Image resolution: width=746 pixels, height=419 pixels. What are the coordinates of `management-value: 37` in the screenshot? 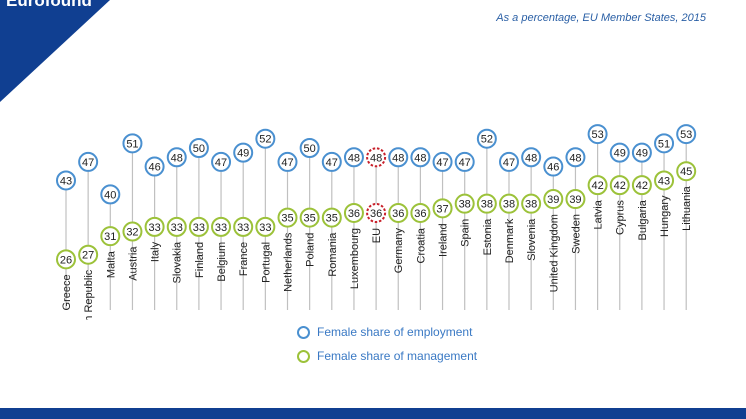 It's located at (442, 209).